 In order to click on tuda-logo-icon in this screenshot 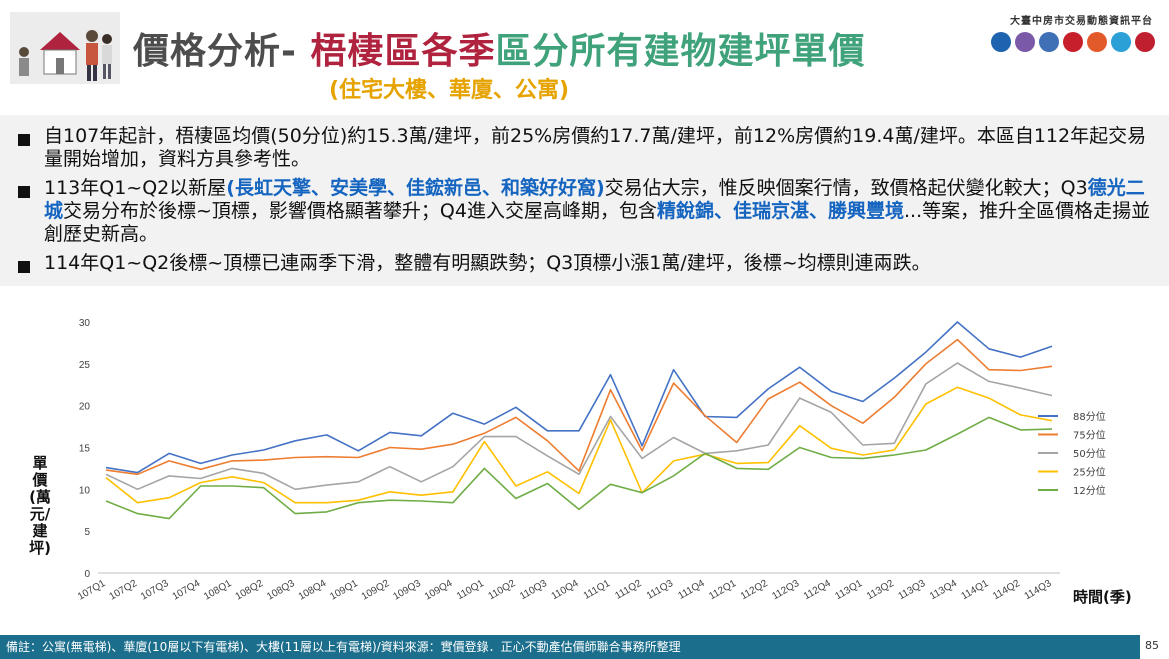, I will do `click(1001, 42)`.